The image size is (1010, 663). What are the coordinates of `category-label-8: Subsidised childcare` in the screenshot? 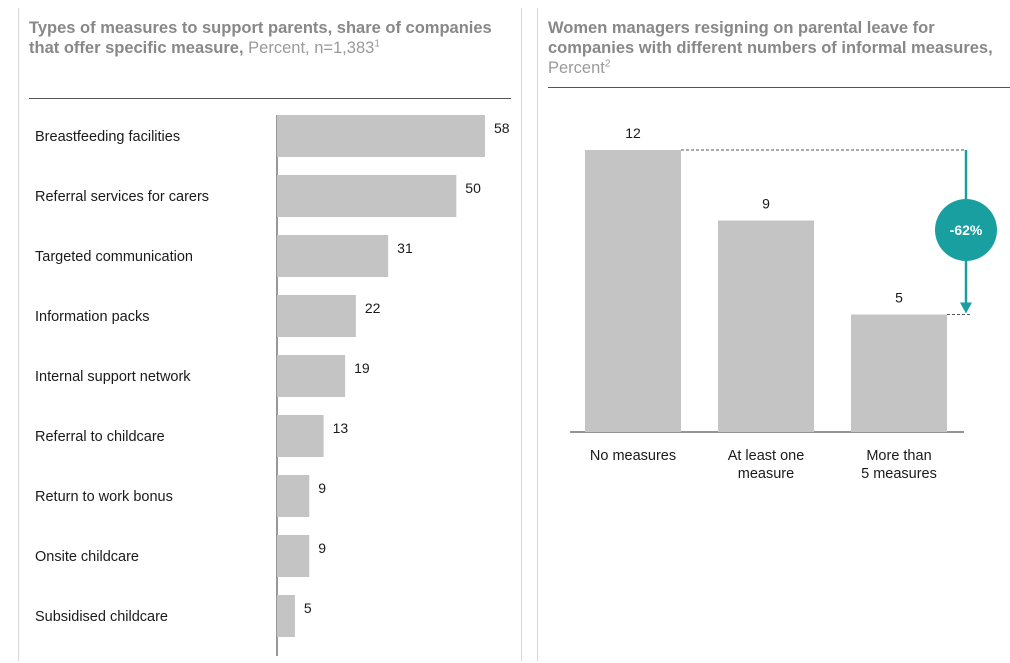 It's located at (101, 617).